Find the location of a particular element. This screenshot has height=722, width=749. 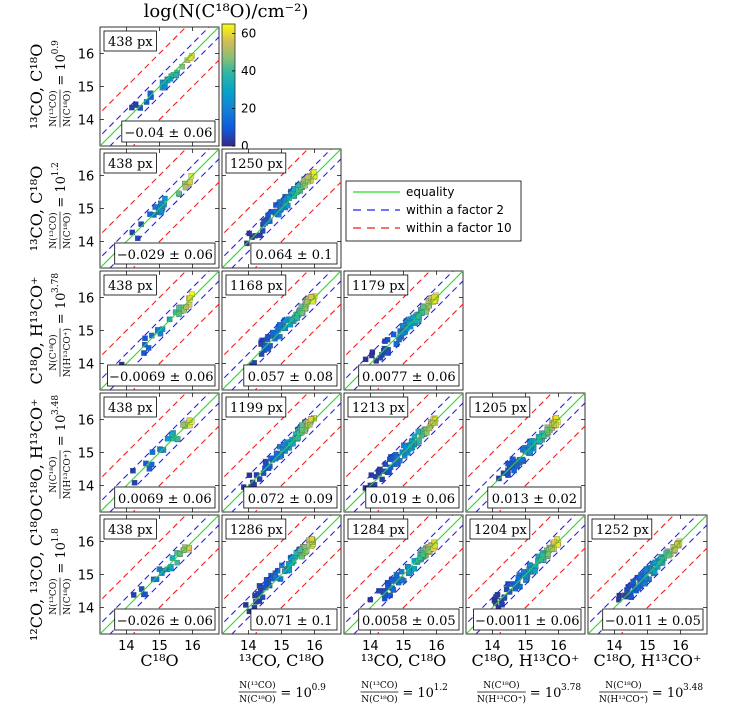

panel-r3-c2: 1213 px 0.019 ± 0.06 is located at coordinates (403, 452).